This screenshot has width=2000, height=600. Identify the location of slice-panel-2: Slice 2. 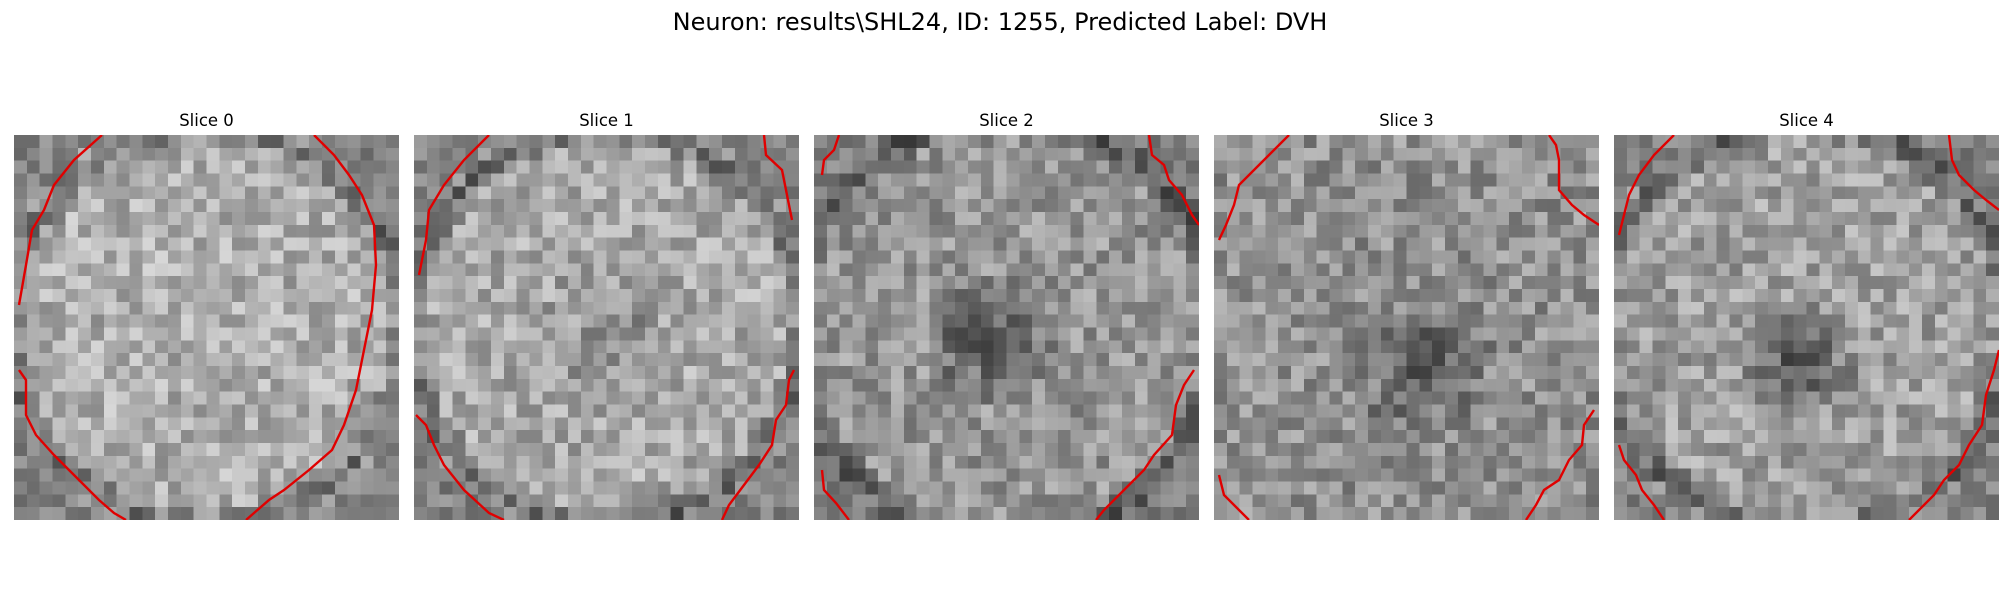
(1006, 121).